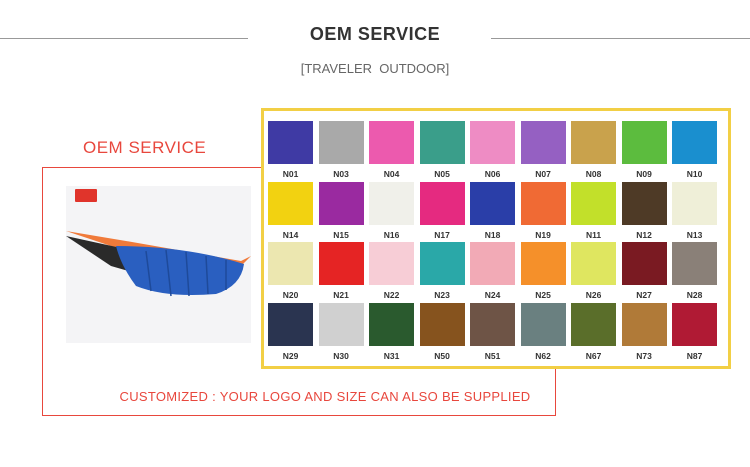 The height and width of the screenshot is (467, 750). I want to click on color-swatch: N06, so click(492, 150).